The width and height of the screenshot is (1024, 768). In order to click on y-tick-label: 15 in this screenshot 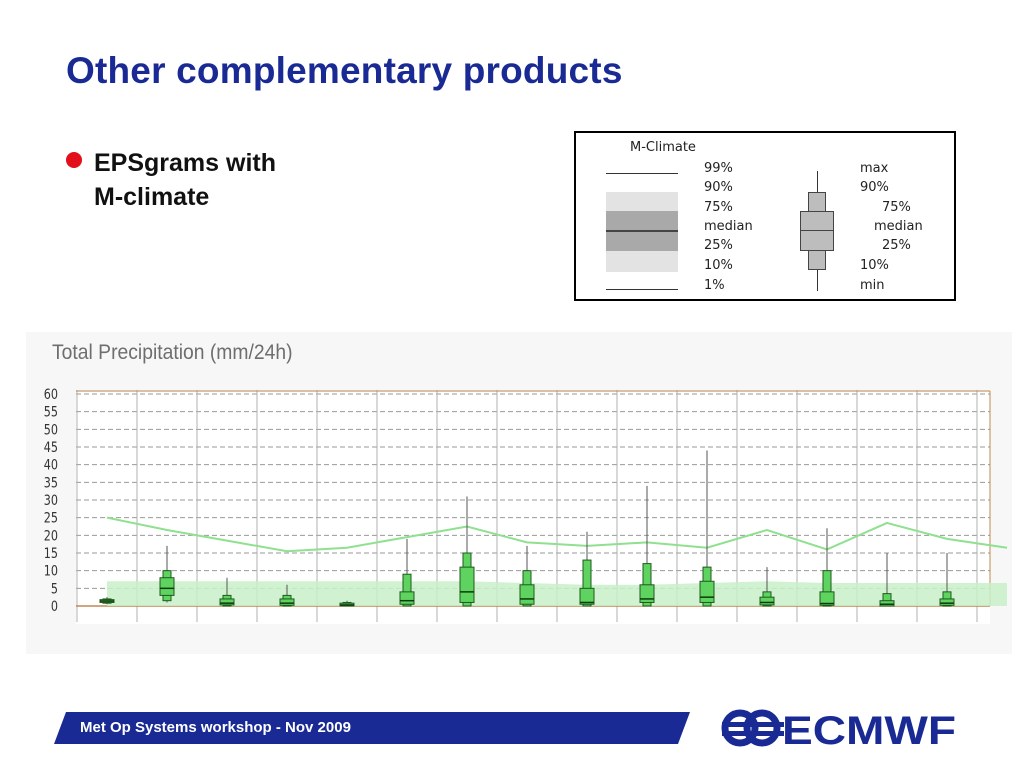, I will do `click(51, 553)`.